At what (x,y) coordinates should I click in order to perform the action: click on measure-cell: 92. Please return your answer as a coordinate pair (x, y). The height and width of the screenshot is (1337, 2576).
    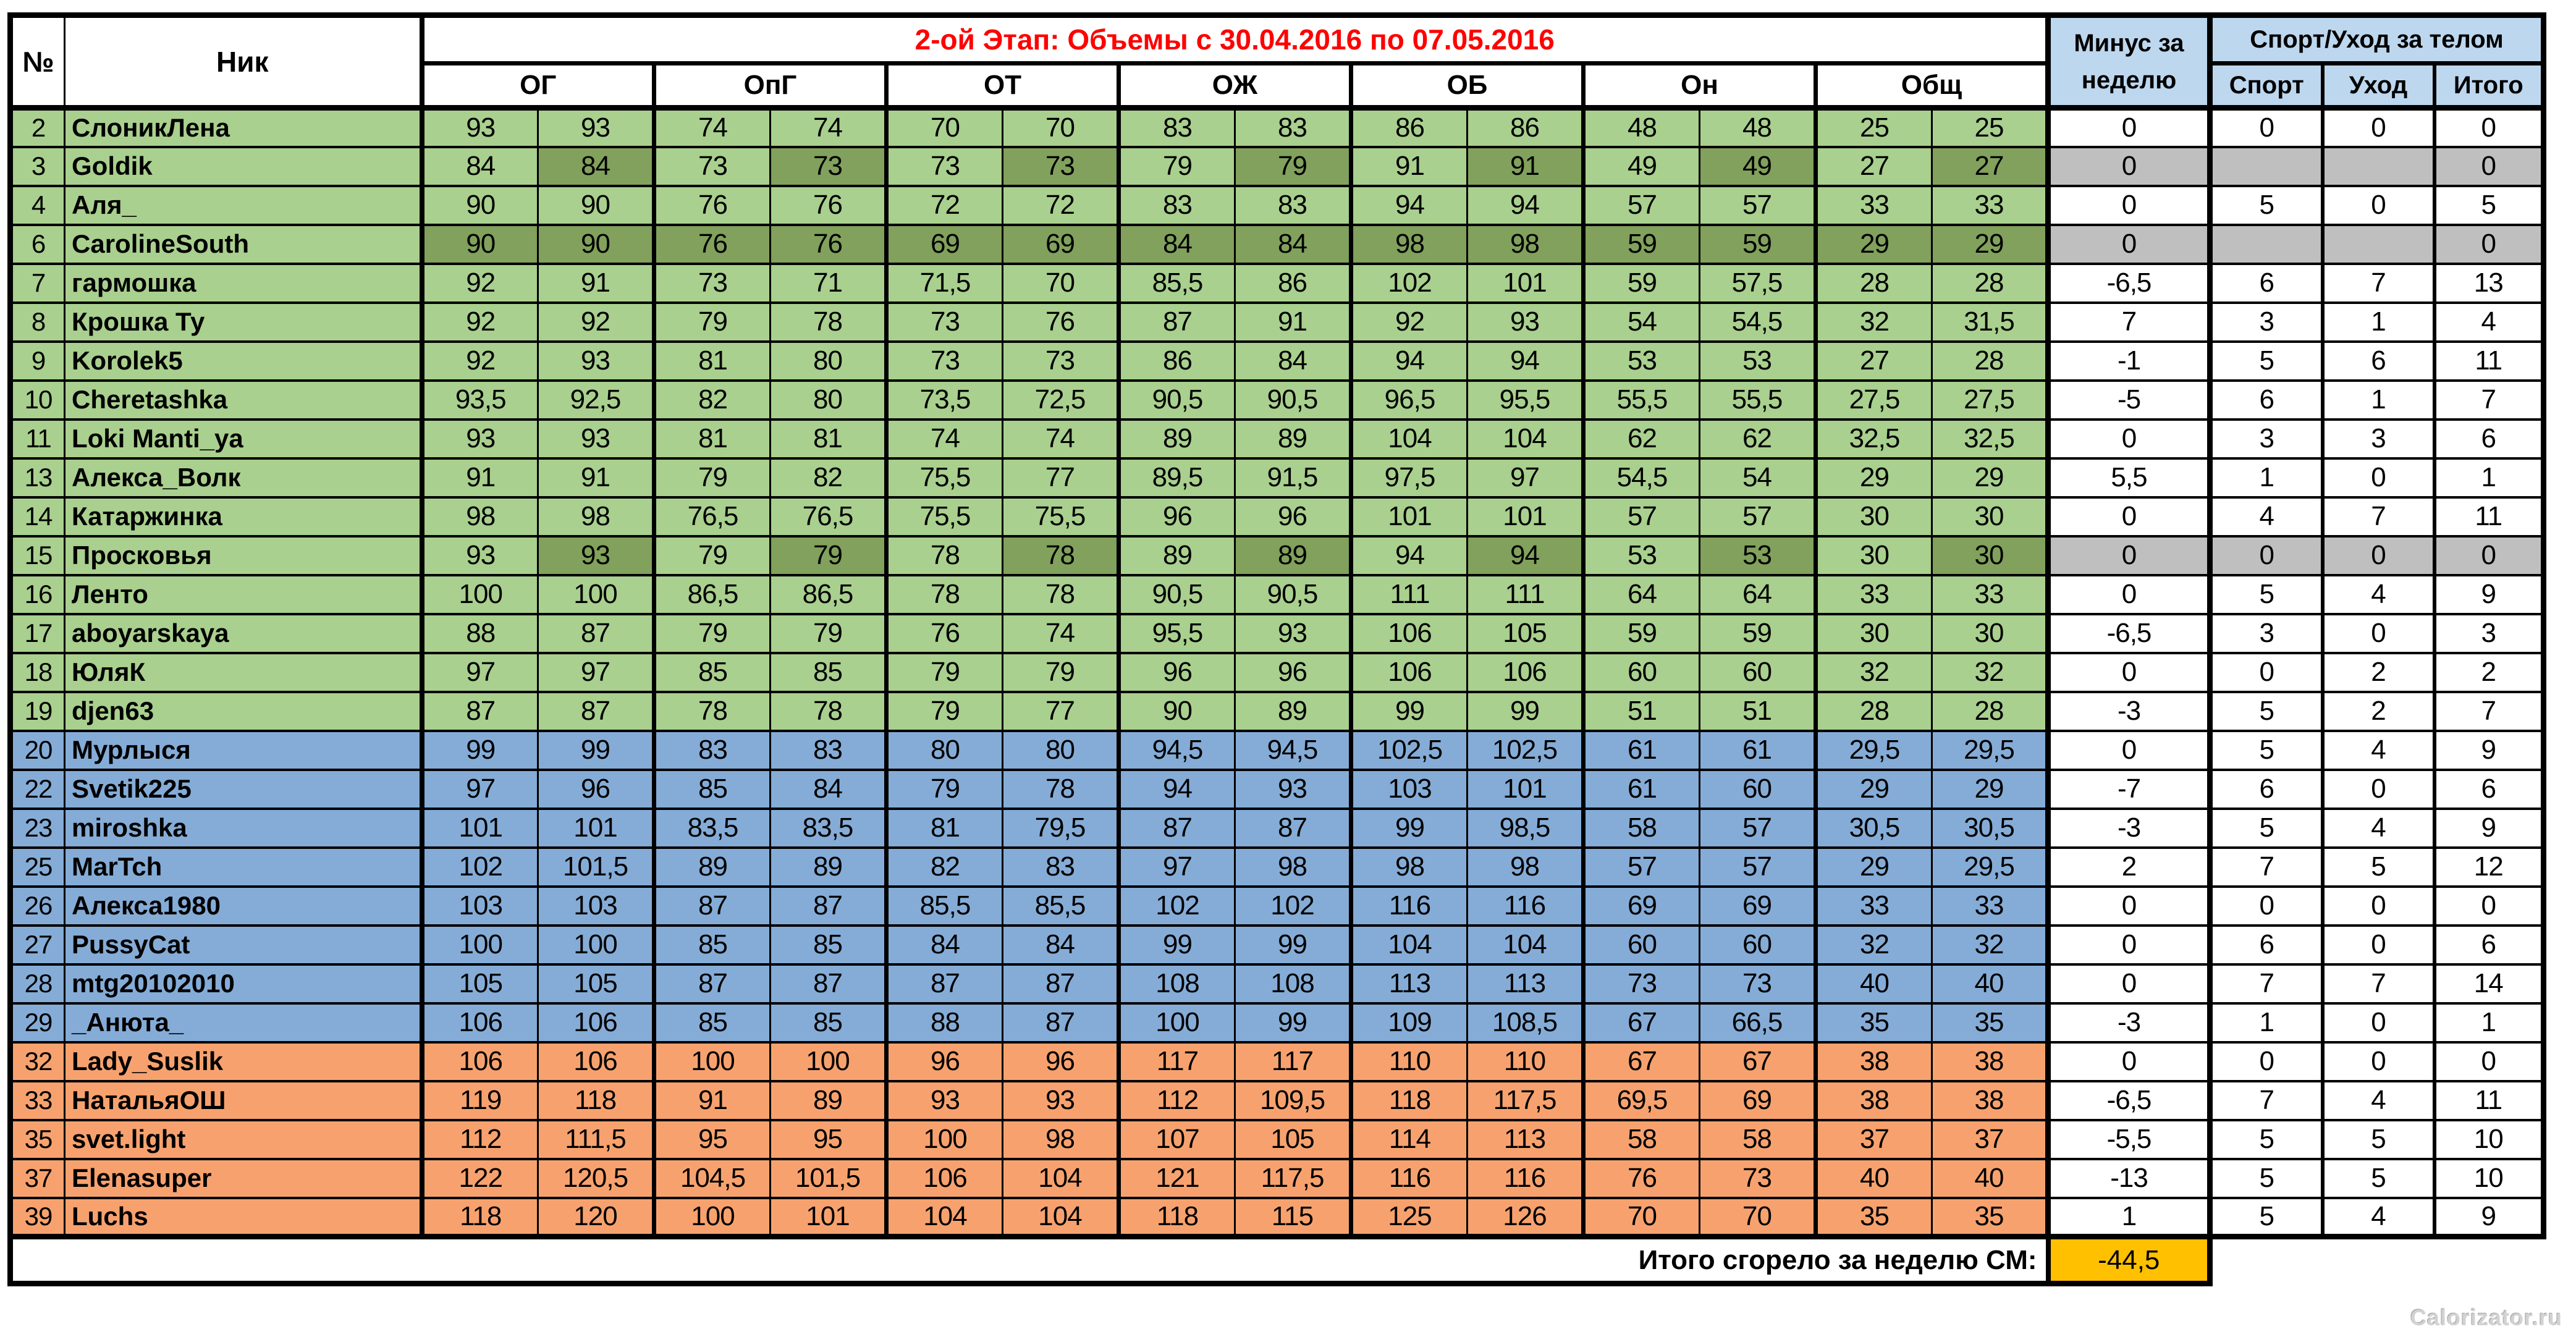
    Looking at the image, I should click on (479, 322).